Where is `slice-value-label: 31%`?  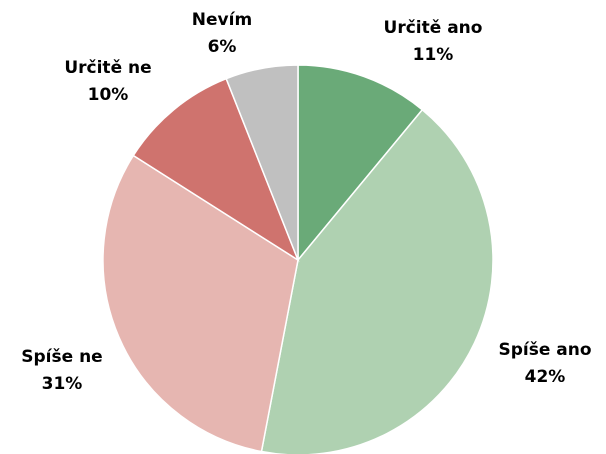 slice-value-label: 31% is located at coordinates (62, 384).